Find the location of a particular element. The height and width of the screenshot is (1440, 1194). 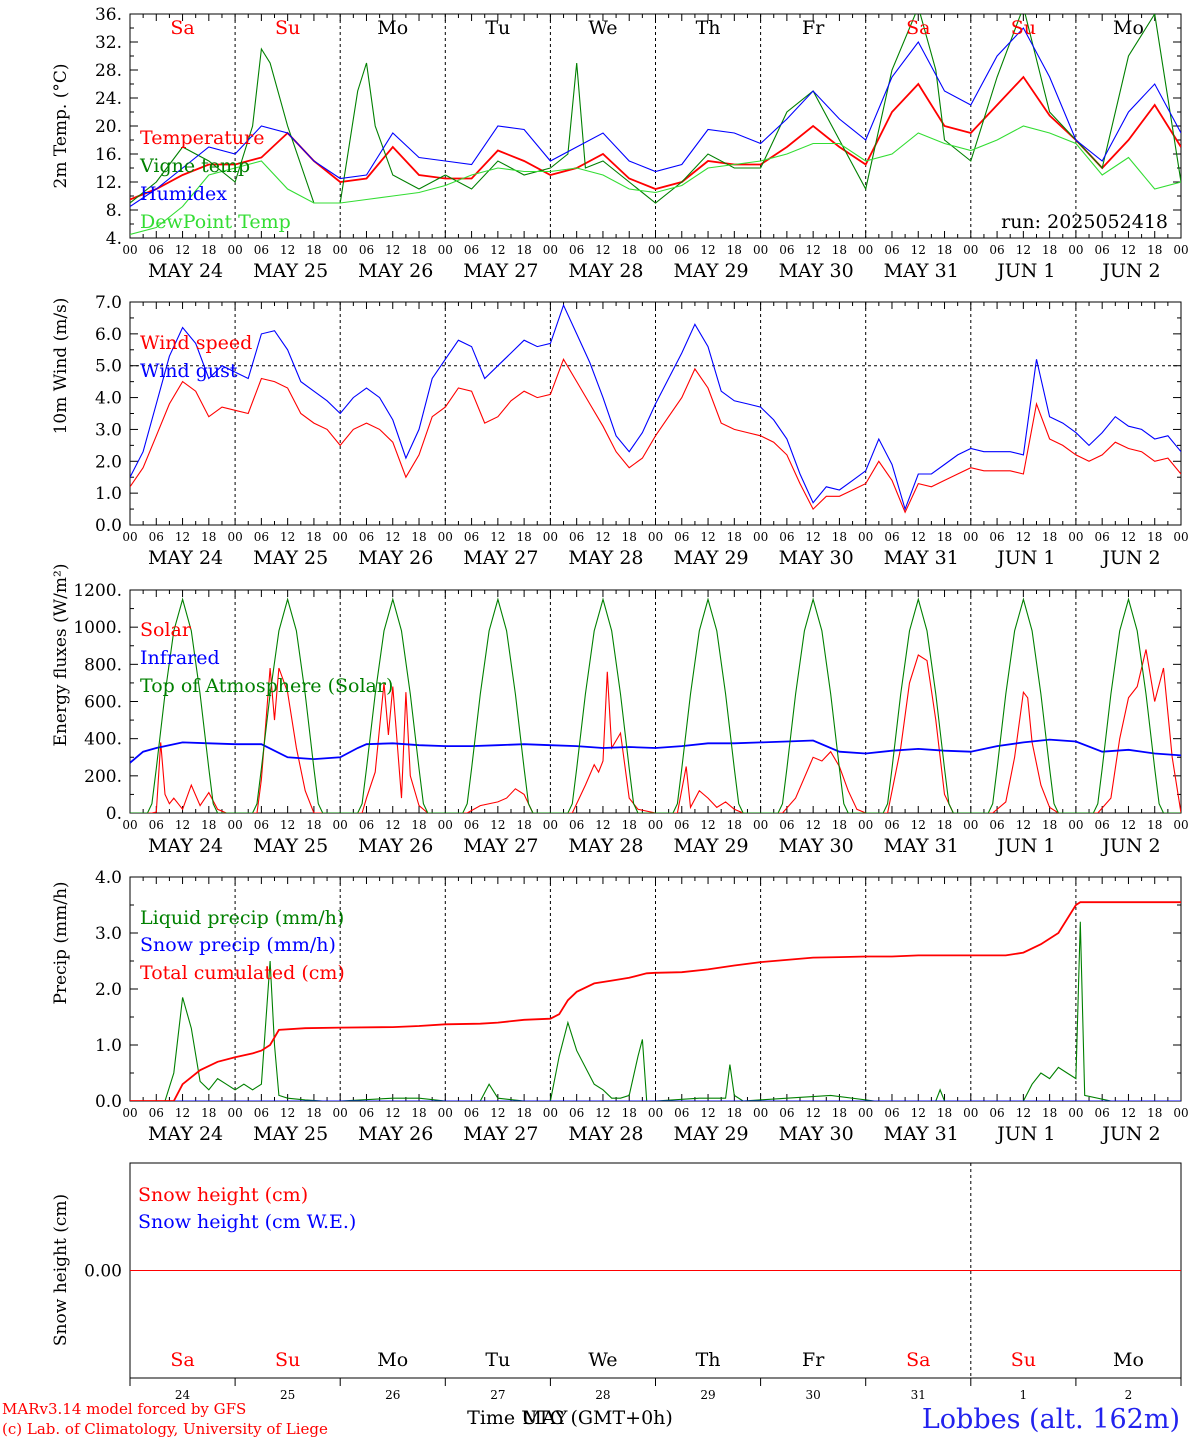

weekday-label: Sa is located at coordinates (182, 28).